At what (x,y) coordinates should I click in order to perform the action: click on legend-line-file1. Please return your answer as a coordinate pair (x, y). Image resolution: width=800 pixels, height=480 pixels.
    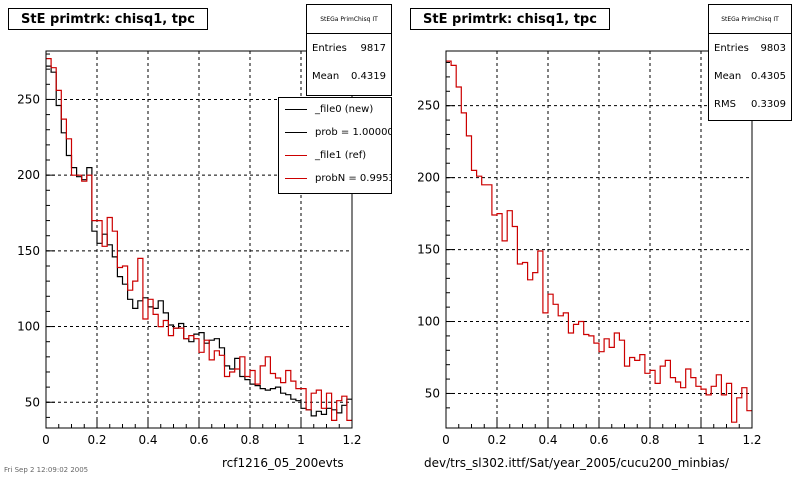
    Looking at the image, I should click on (296, 155).